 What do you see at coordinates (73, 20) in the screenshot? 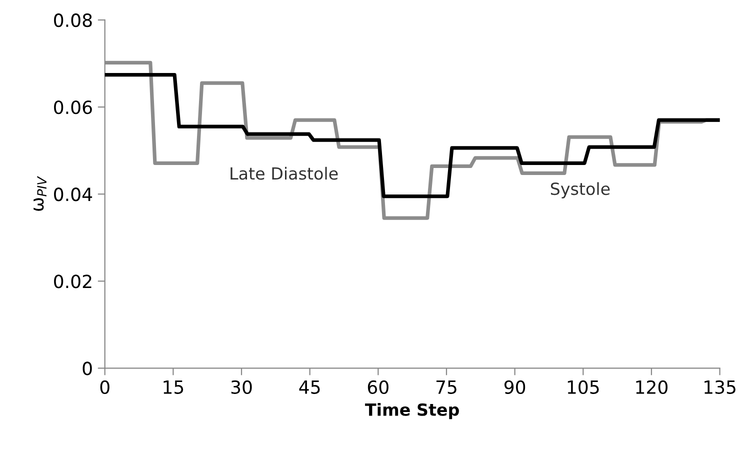
I see `y-tick-label: 0.08` at bounding box center [73, 20].